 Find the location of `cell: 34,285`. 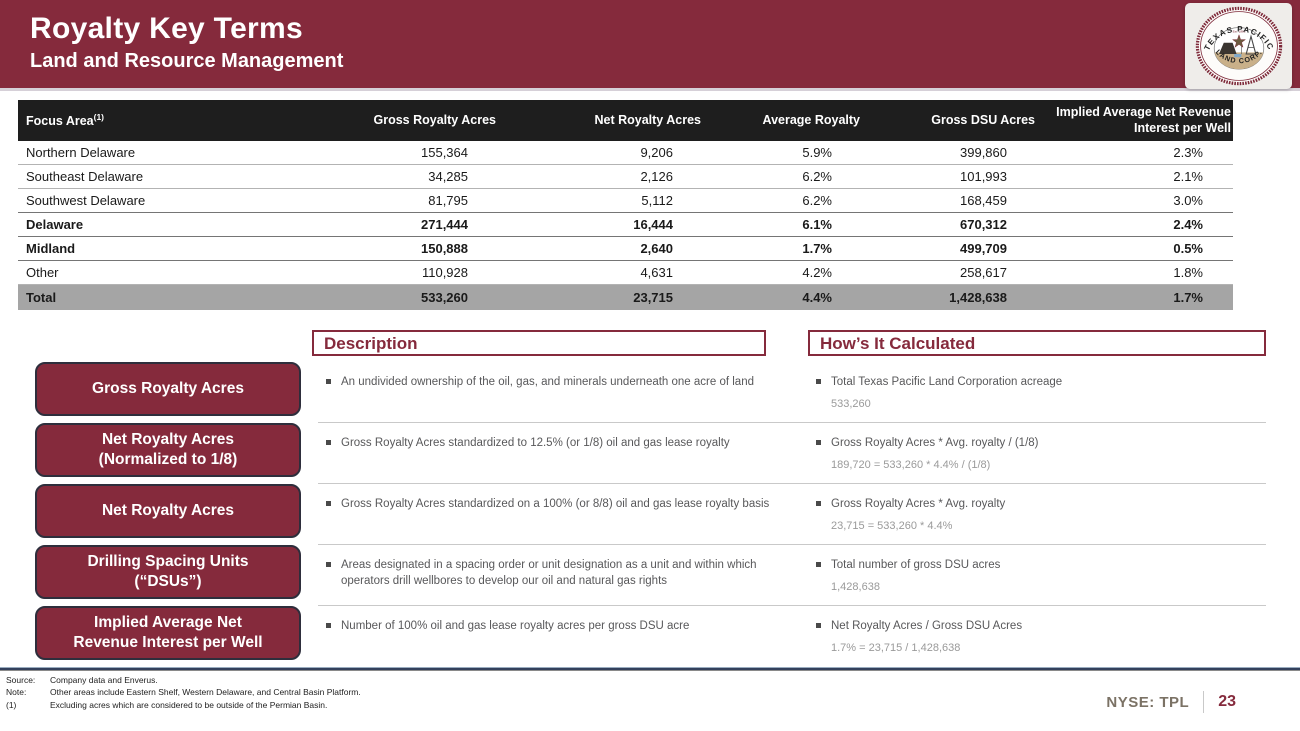

cell: 34,285 is located at coordinates (408, 176).